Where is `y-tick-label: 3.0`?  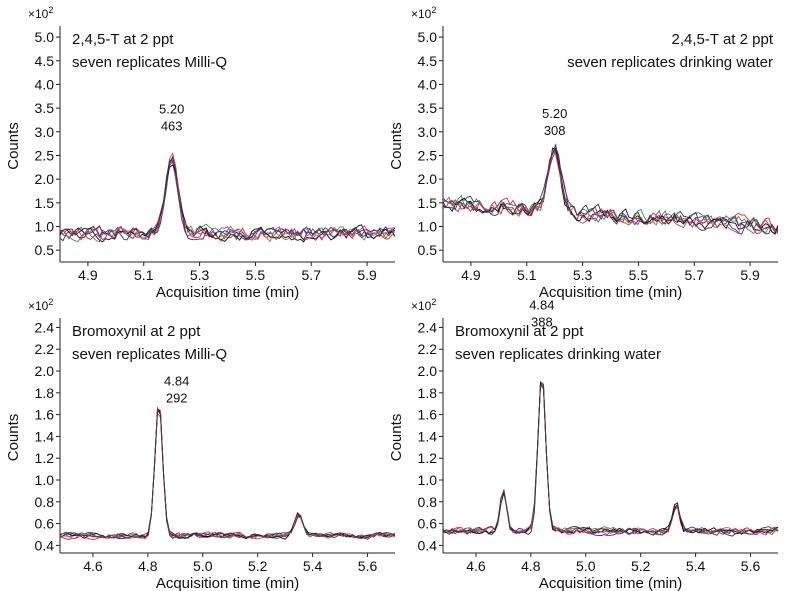
y-tick-label: 3.0 is located at coordinates (428, 132).